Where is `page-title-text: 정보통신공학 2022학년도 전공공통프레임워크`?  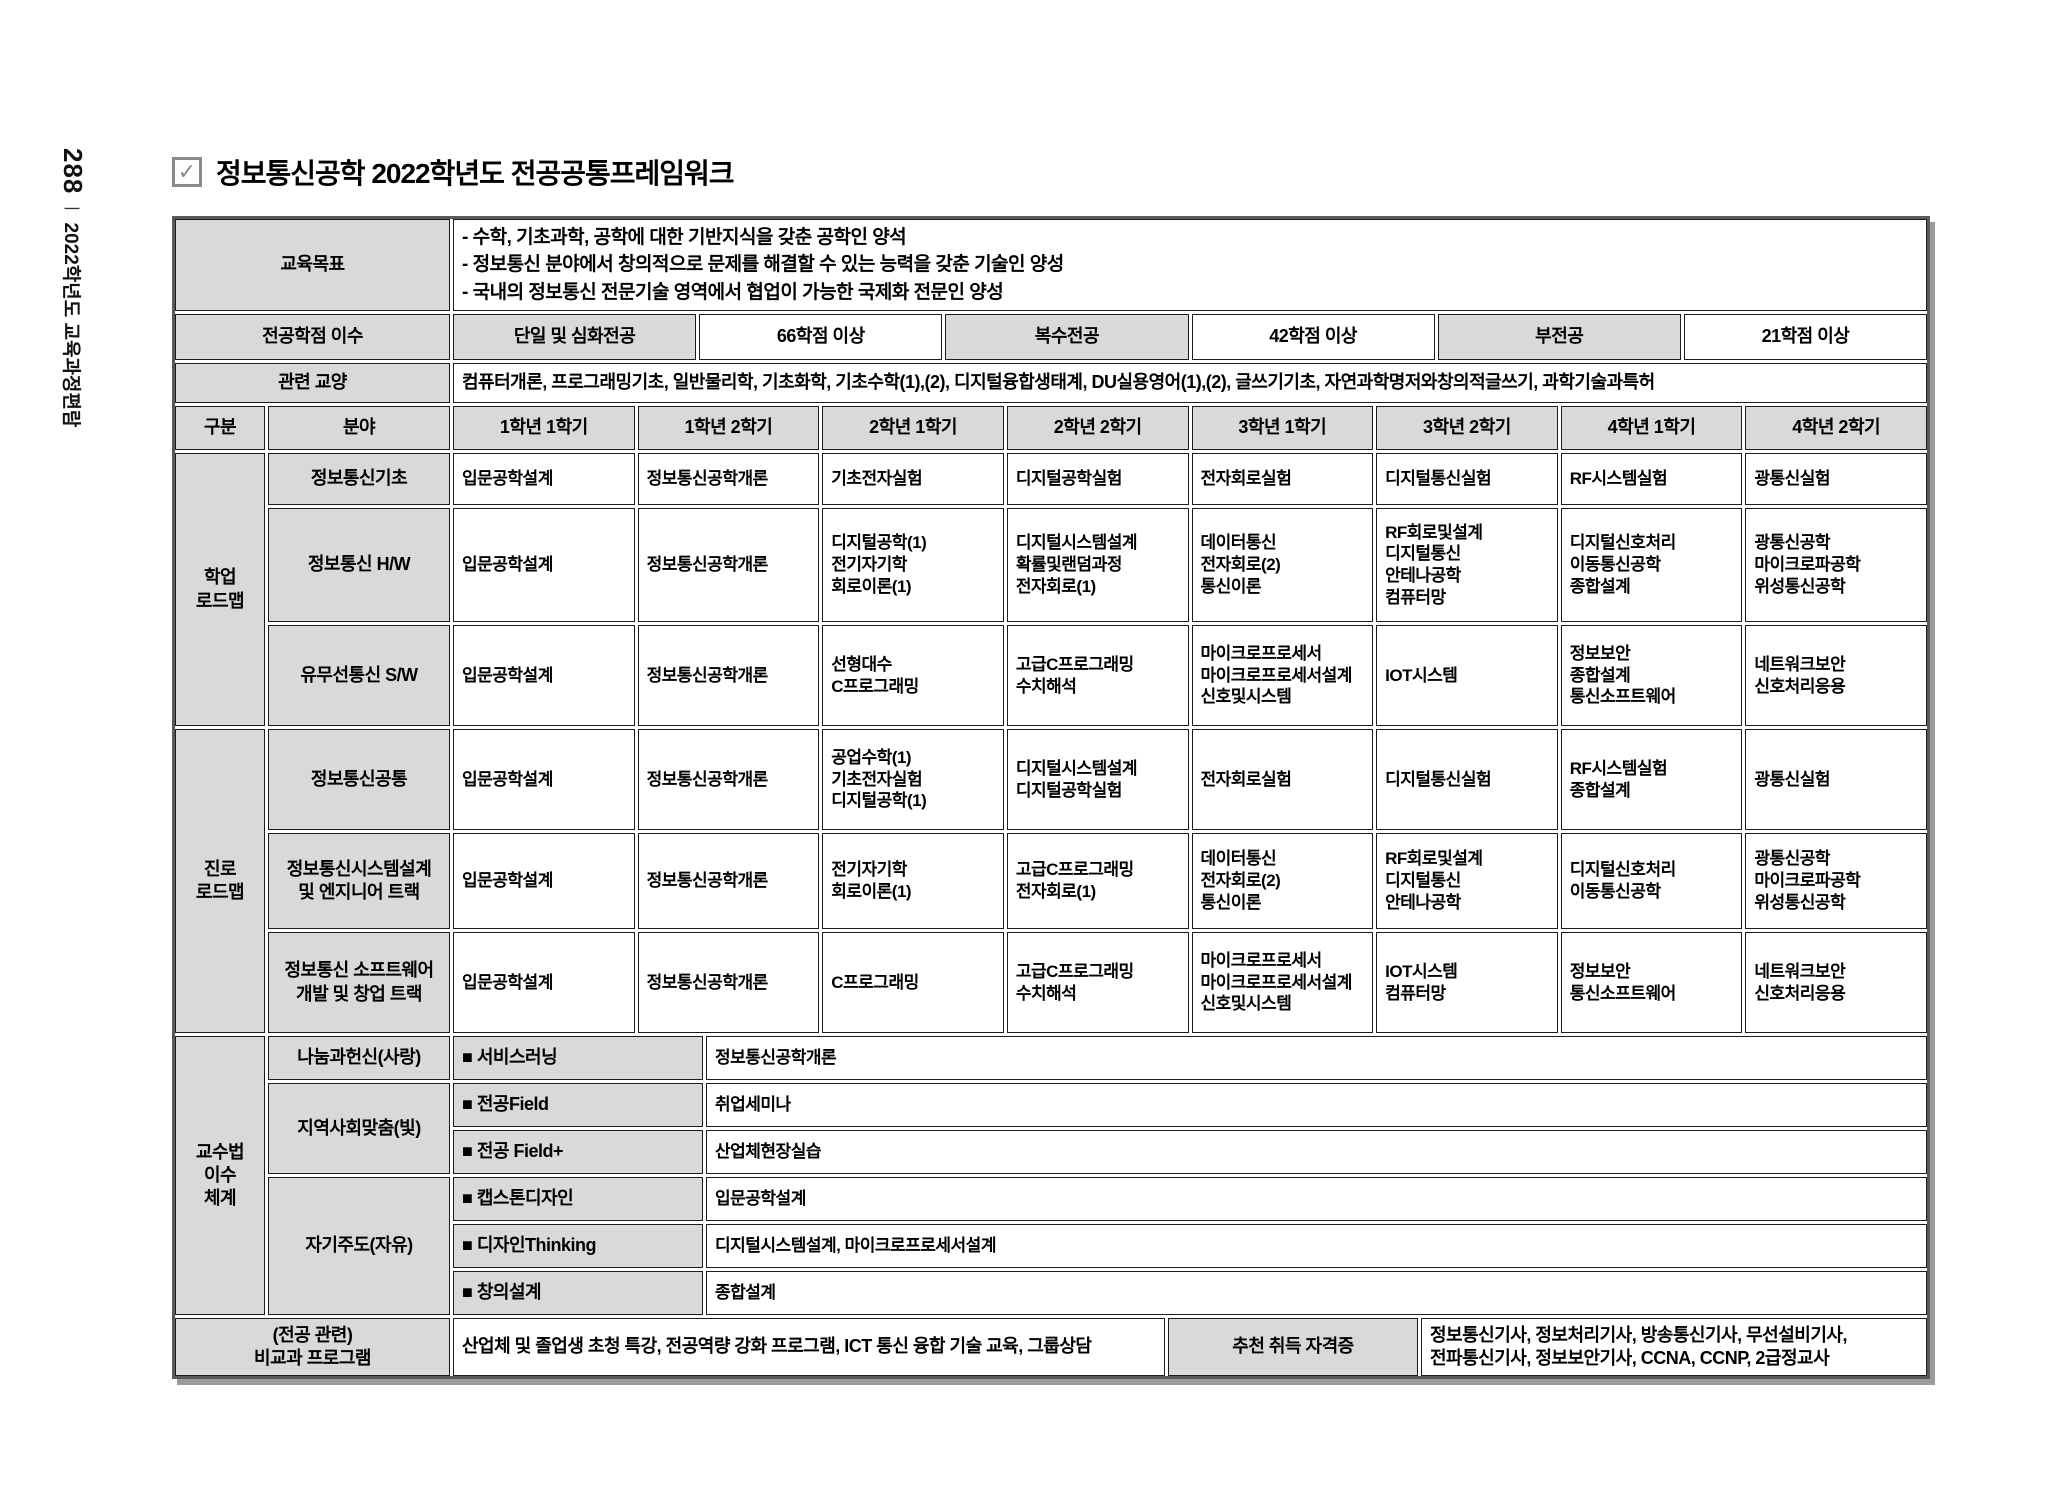
page-title-text: 정보통신공학 2022학년도 전공공통프레임워크 is located at coordinates (475, 173).